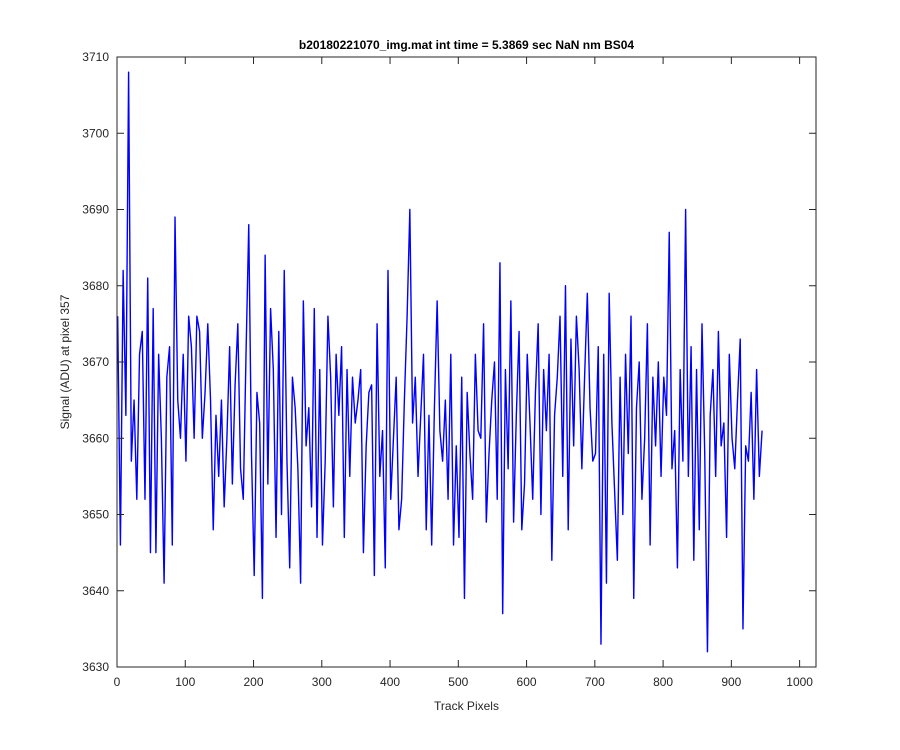 The image size is (900, 750). Describe the element at coordinates (95, 286) in the screenshot. I see `y-tick-label: 3680` at that location.